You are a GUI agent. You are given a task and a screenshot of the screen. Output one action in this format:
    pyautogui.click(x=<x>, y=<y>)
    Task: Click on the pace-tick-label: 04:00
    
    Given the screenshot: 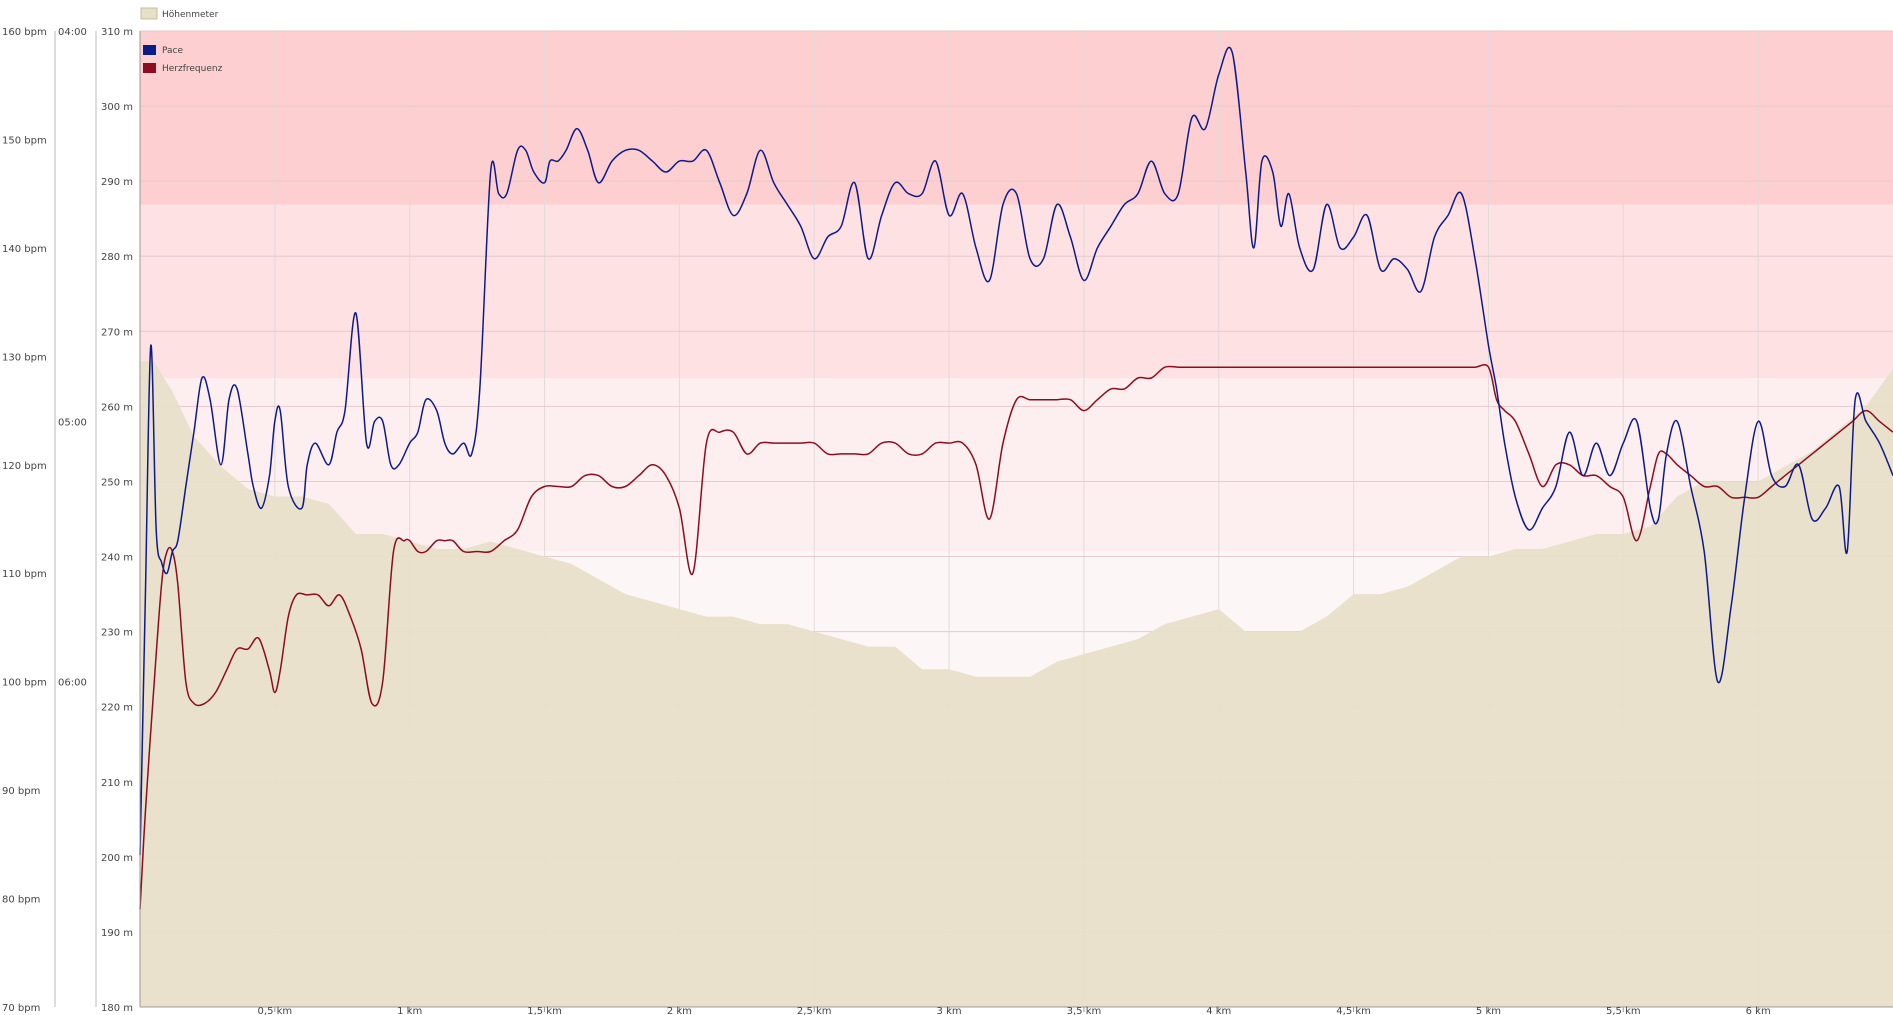 What is the action you would take?
    pyautogui.click(x=72, y=32)
    